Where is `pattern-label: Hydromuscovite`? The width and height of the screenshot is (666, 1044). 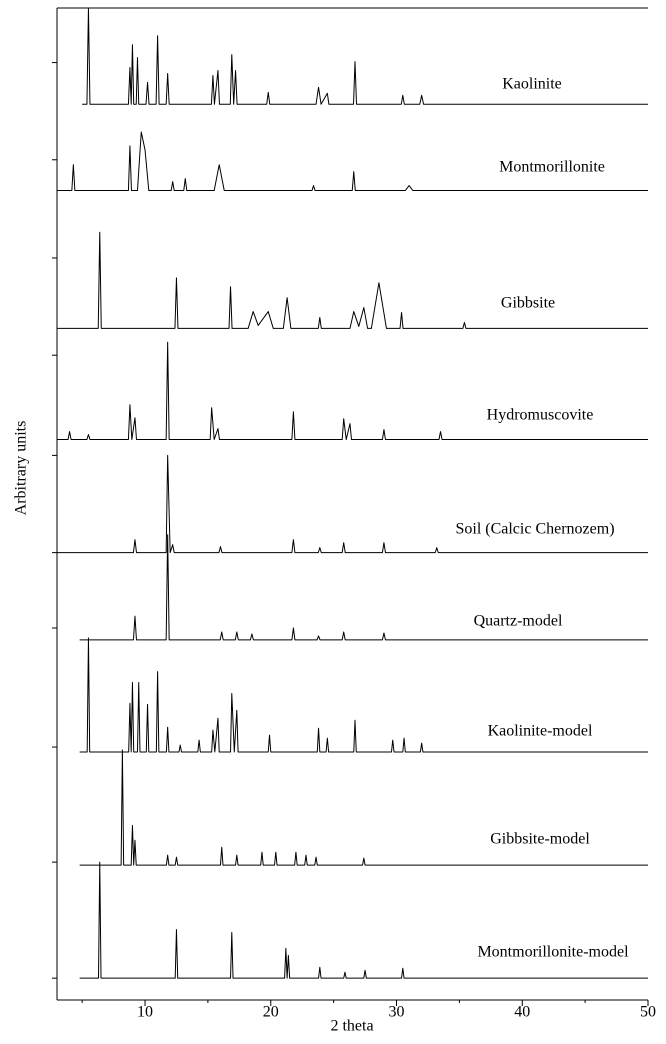 pattern-label: Hydromuscovite is located at coordinates (540, 415).